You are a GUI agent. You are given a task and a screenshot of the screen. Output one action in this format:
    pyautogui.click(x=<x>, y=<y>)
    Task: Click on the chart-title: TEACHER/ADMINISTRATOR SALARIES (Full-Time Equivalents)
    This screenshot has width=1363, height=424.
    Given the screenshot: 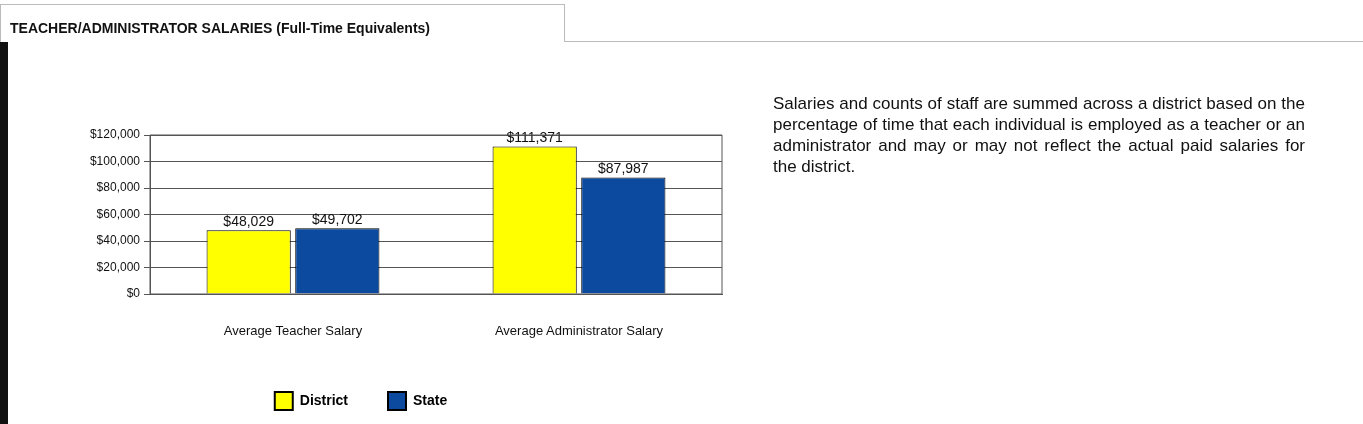 What is the action you would take?
    pyautogui.click(x=220, y=28)
    